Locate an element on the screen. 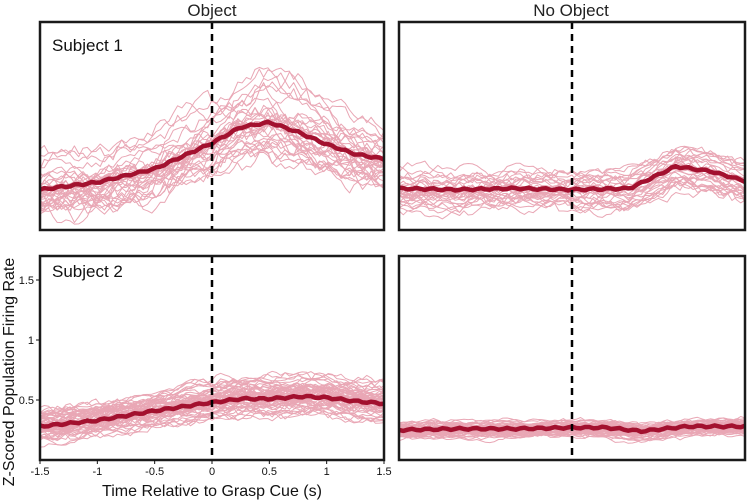  x-tick-label: 1 is located at coordinates (327, 472).